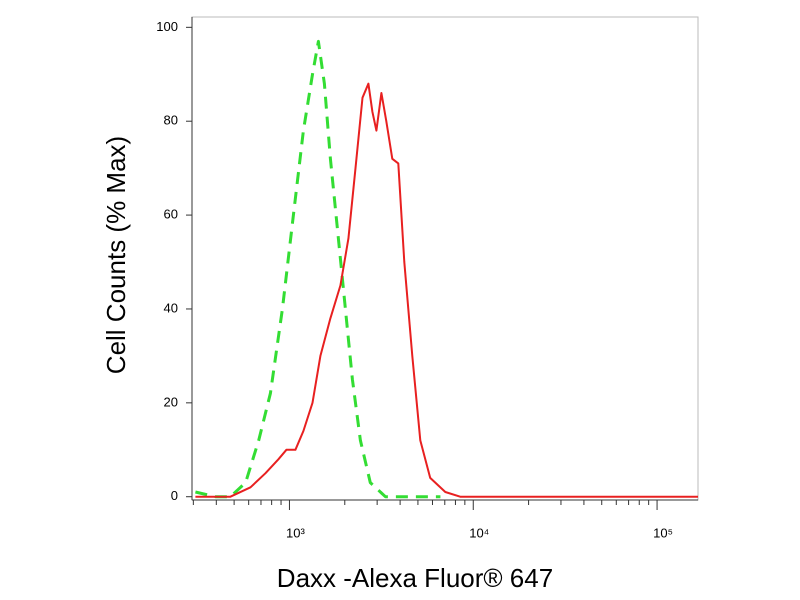 Image resolution: width=800 pixels, height=600 pixels. Describe the element at coordinates (174, 495) in the screenshot. I see `y-tick-label: 0` at that location.